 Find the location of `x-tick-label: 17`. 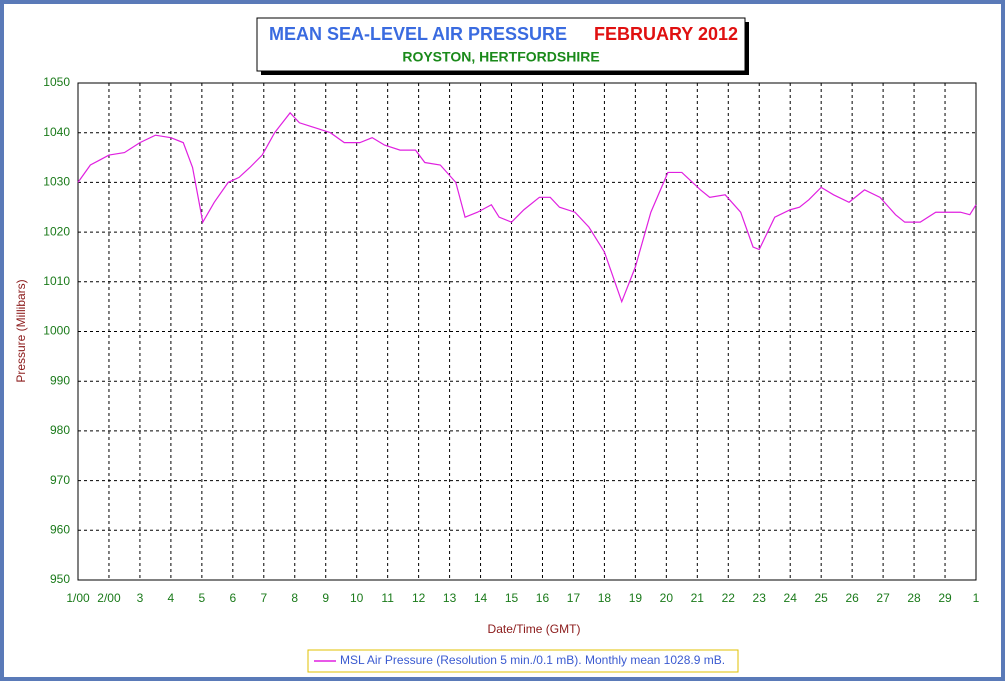

x-tick-label: 17 is located at coordinates (574, 598).